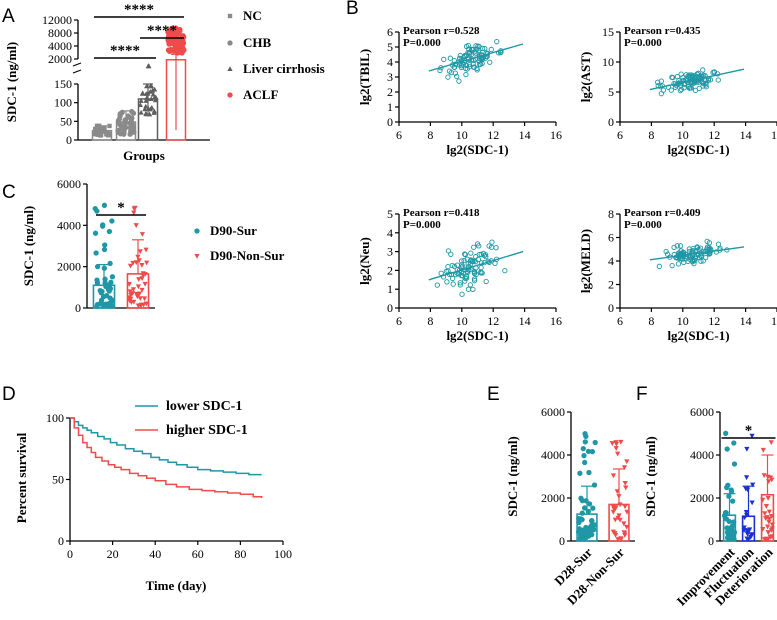  I want to click on p-value-text: P=0.000, so click(422, 225).